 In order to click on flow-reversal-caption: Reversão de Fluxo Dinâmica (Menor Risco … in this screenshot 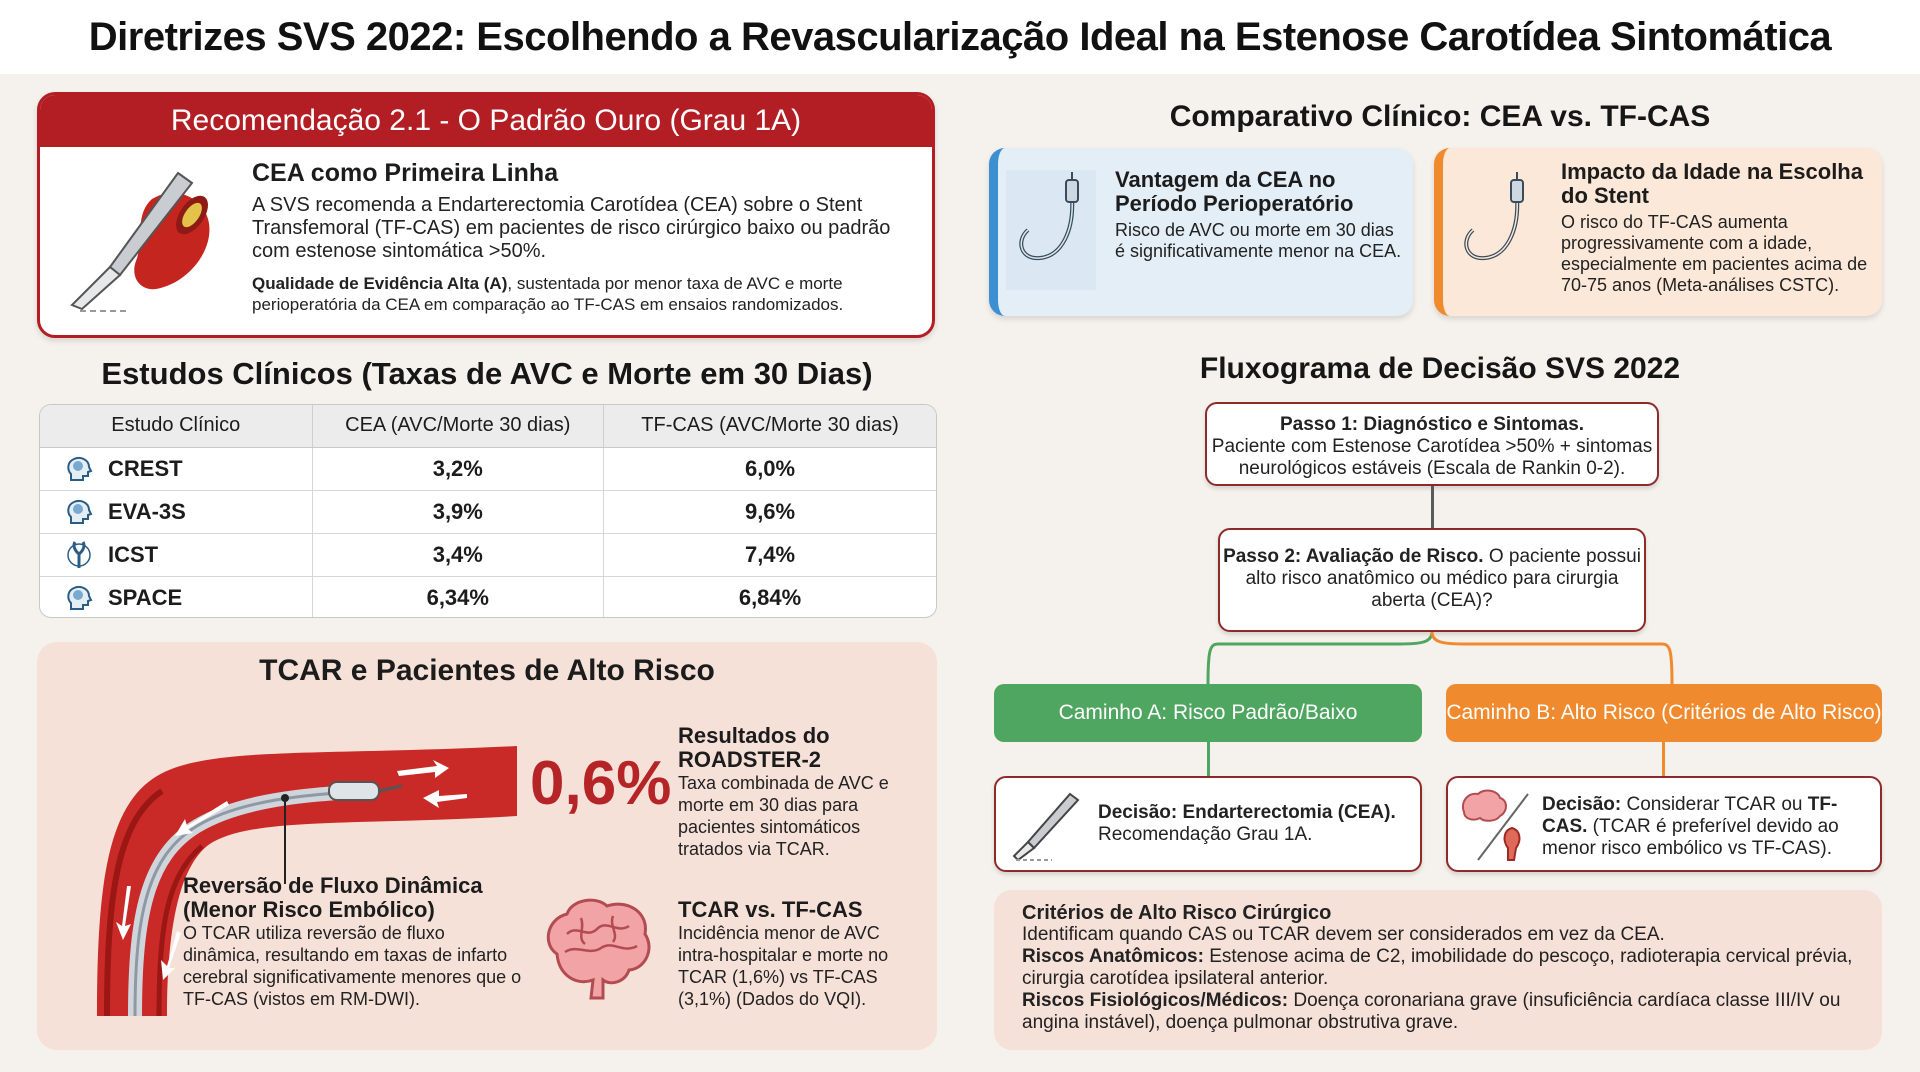, I will do `click(353, 942)`.